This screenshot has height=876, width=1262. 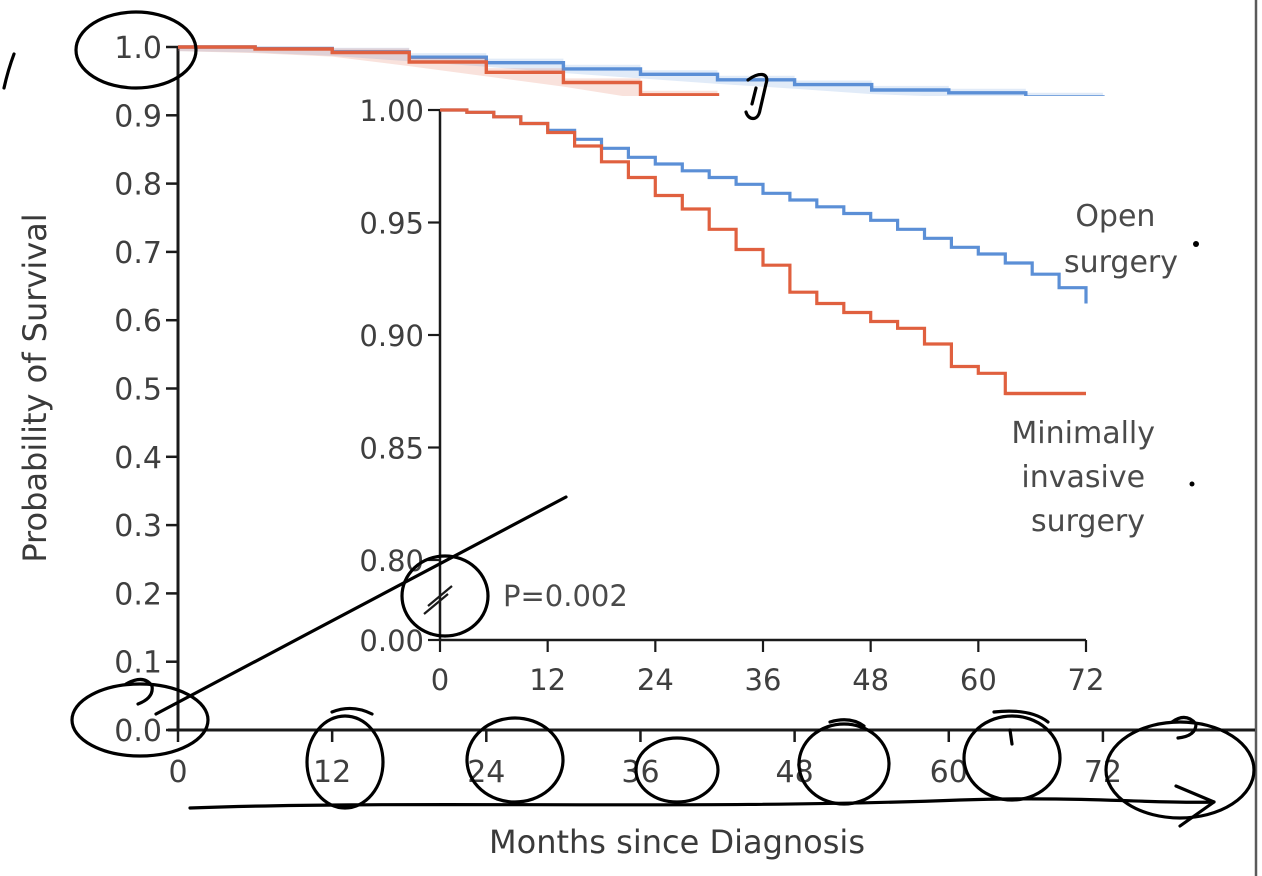 What do you see at coordinates (1086, 680) in the screenshot?
I see `inset-x-tick-label: 72` at bounding box center [1086, 680].